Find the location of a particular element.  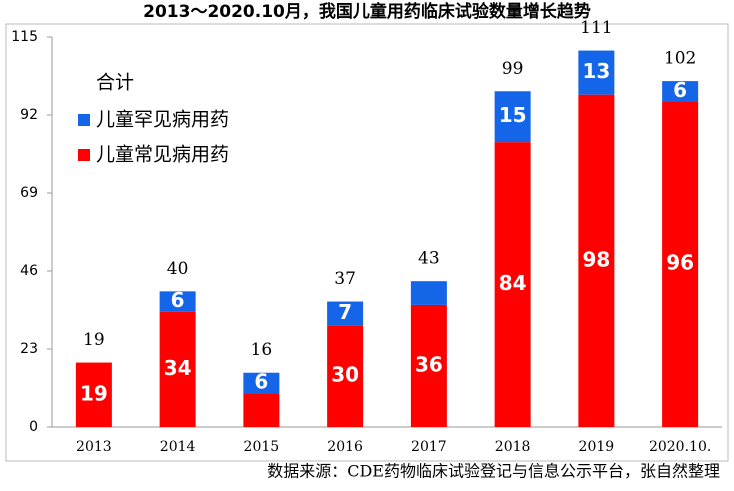

data-label: 19 is located at coordinates (94, 393).